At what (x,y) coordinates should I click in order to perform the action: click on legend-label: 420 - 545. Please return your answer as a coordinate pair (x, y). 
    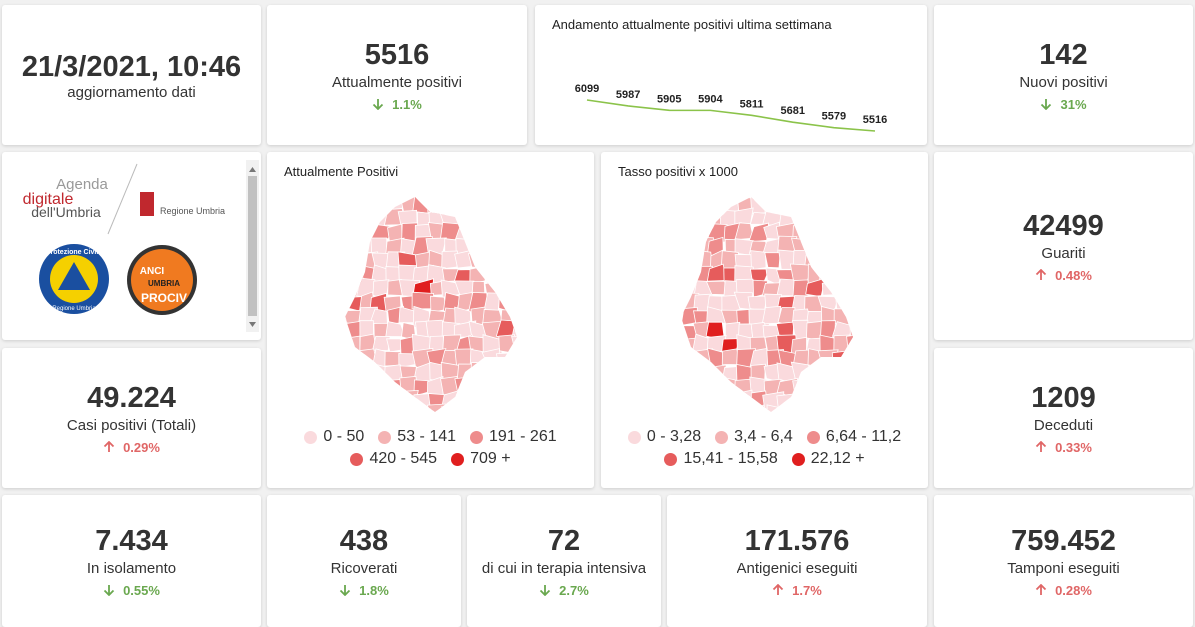
    Looking at the image, I should click on (403, 458).